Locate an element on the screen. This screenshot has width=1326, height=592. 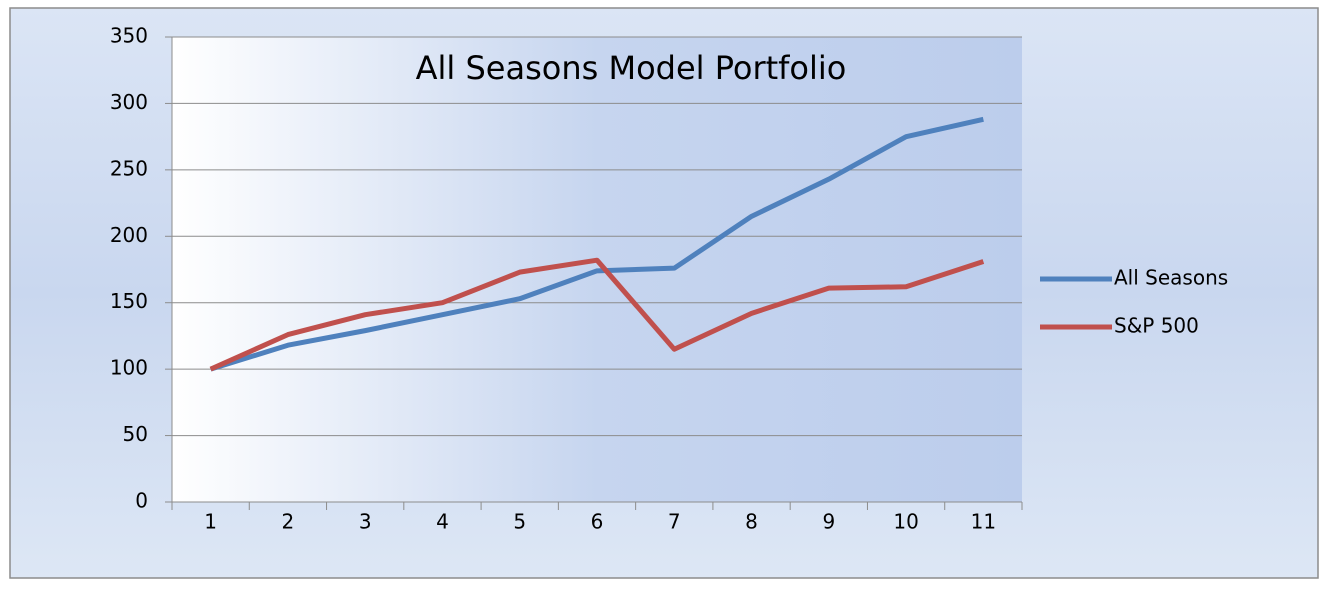
x-tick-label: 9 is located at coordinates (828, 522).